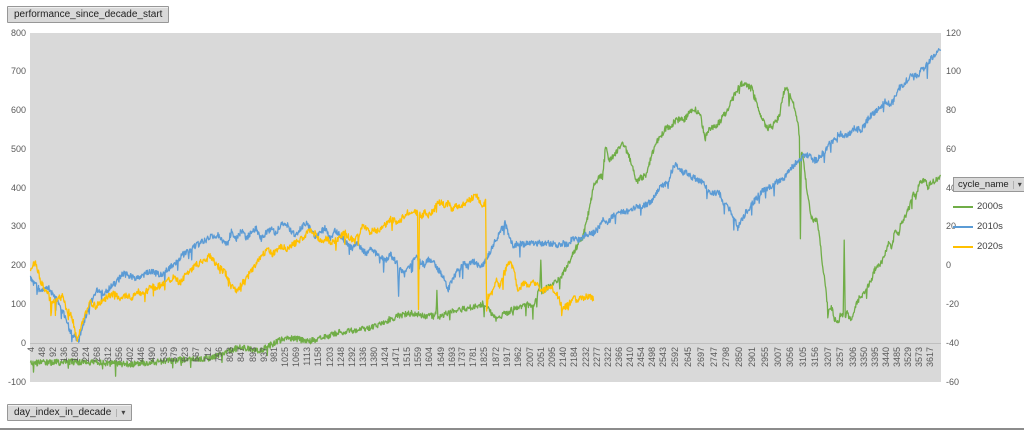 This screenshot has width=1024, height=430. I want to click on axis-field-button: day_index_in_decade ▾, so click(70, 412).